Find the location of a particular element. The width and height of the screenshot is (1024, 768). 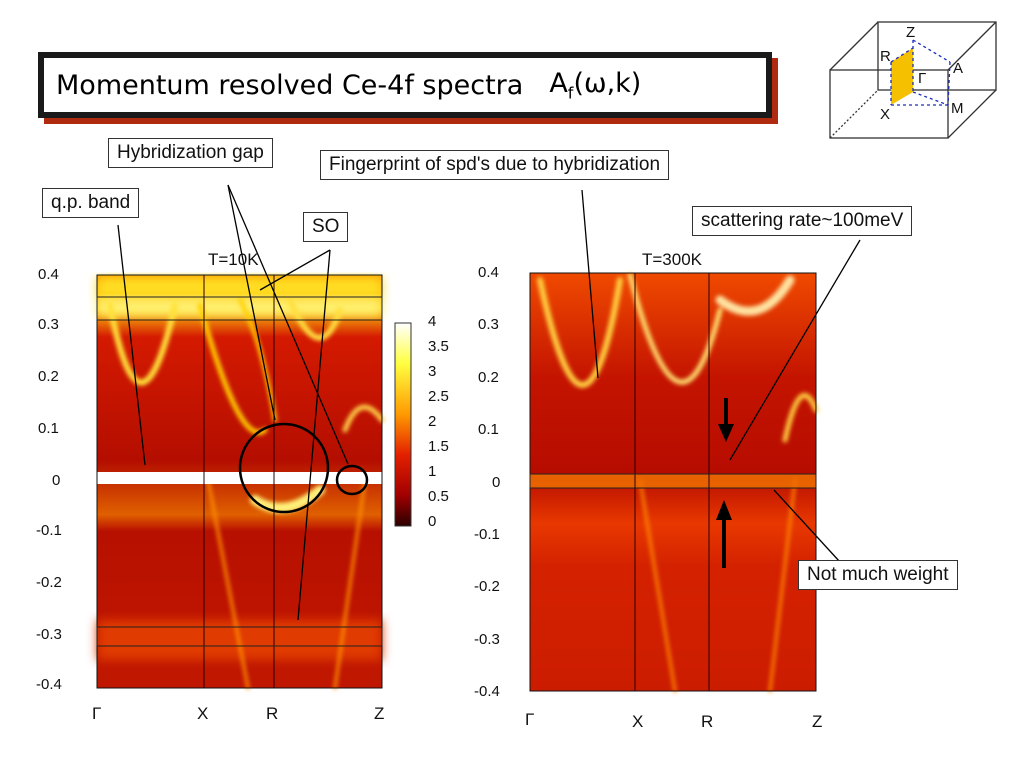

left-ytick: -0.4 is located at coordinates (49, 684).